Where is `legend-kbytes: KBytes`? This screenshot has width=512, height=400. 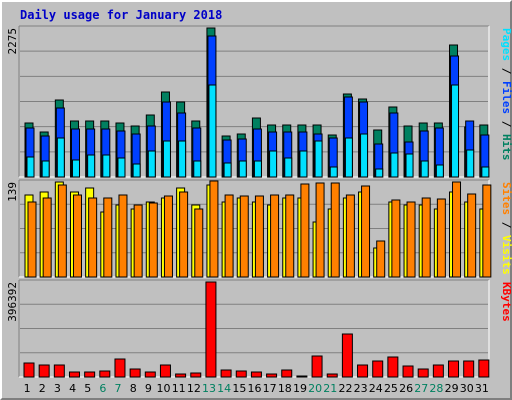
legend-kbytes: KBytes is located at coordinates (506, 302).